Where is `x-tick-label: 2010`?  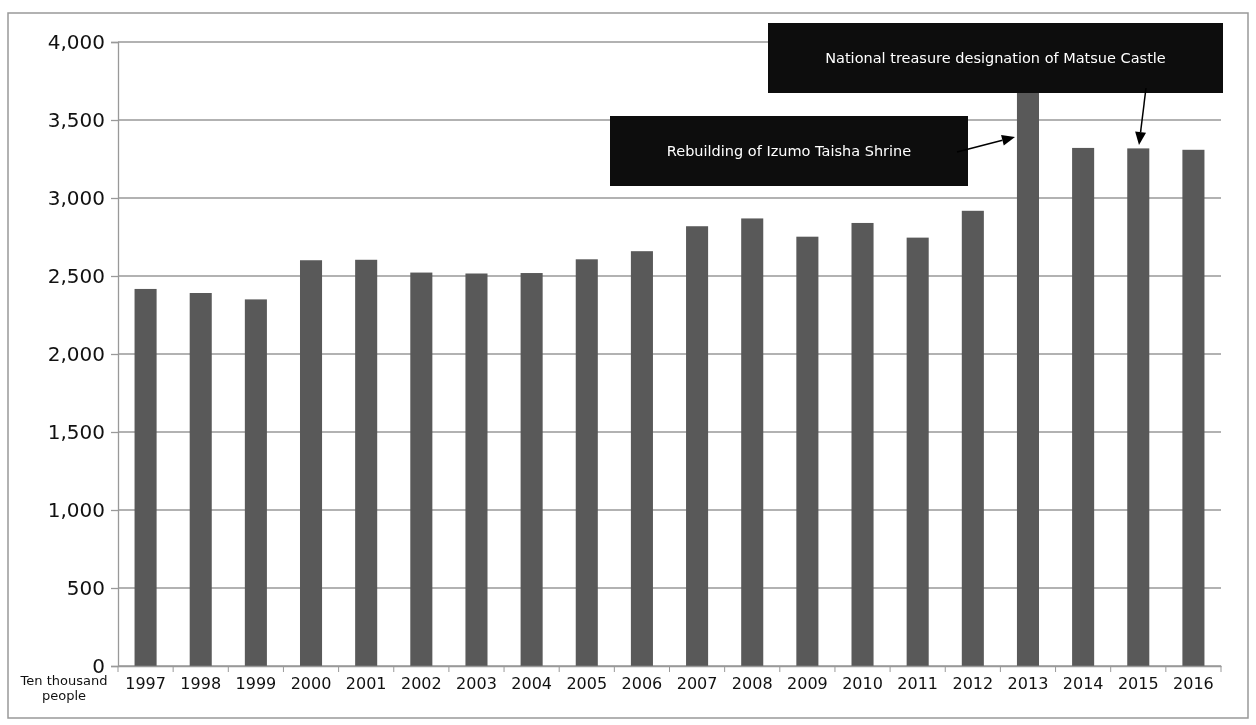 x-tick-label: 2010 is located at coordinates (862, 684).